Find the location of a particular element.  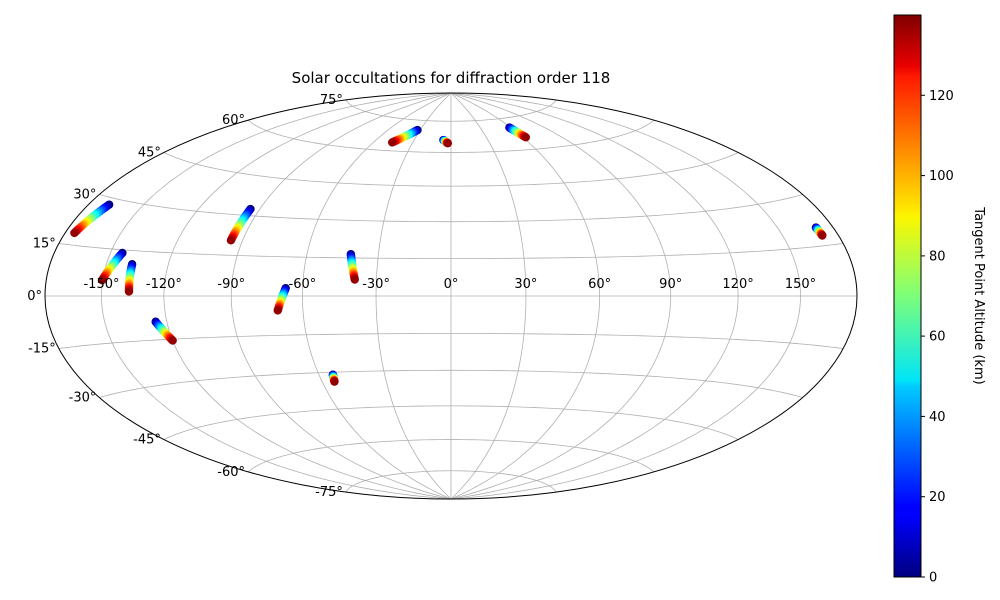

colorbar-tick-label: 120 is located at coordinates (941, 96).